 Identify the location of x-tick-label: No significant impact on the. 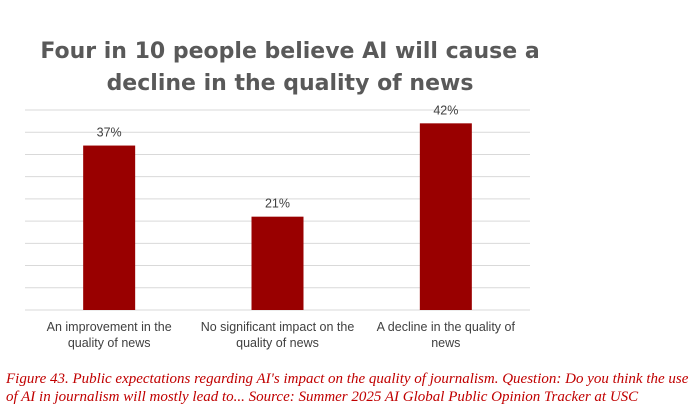
(278, 327).